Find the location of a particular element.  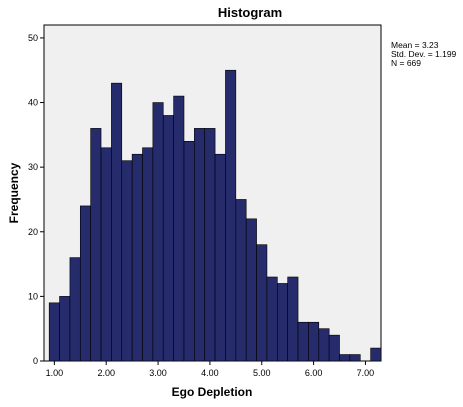

y-axis: 0 10 20 30 40 50 is located at coordinates (36, 199).